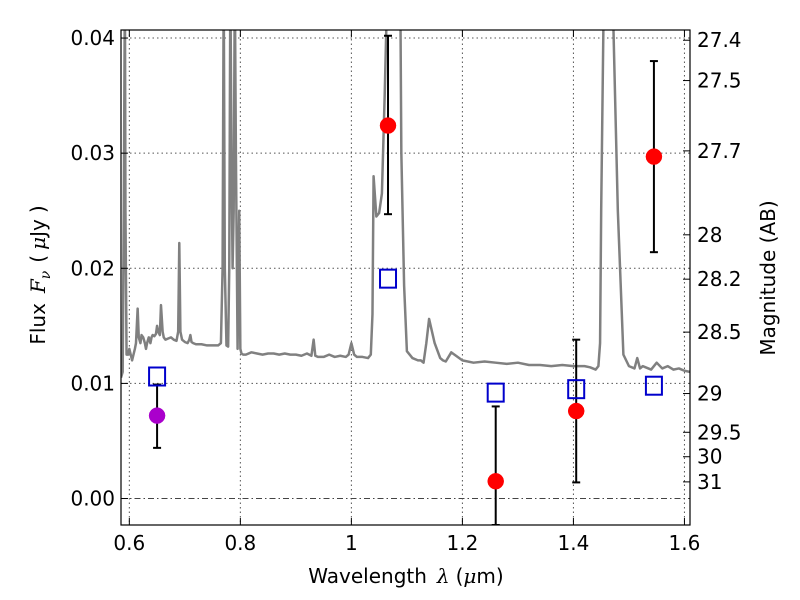  What do you see at coordinates (92, 153) in the screenshot?
I see `y-tick-label: 0.03` at bounding box center [92, 153].